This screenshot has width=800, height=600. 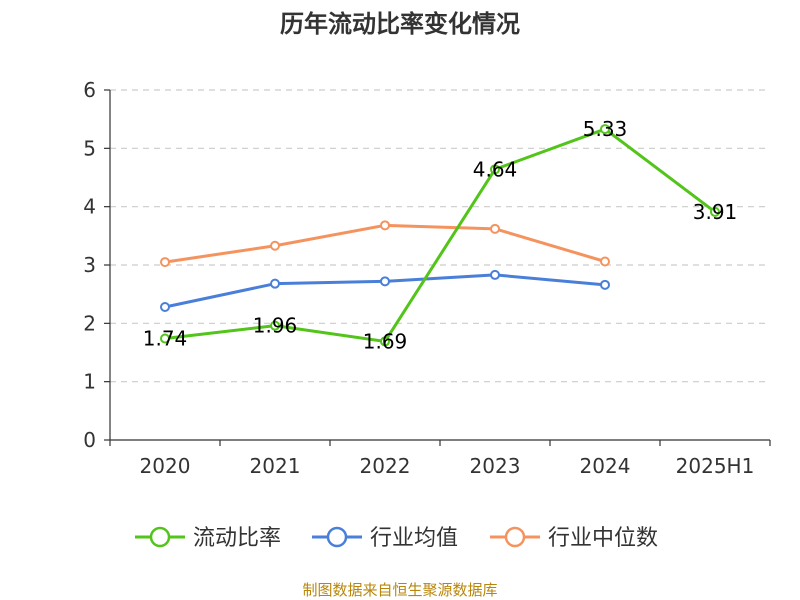 What do you see at coordinates (165, 466) in the screenshot?
I see `x-tick-label-2020: 2020` at bounding box center [165, 466].